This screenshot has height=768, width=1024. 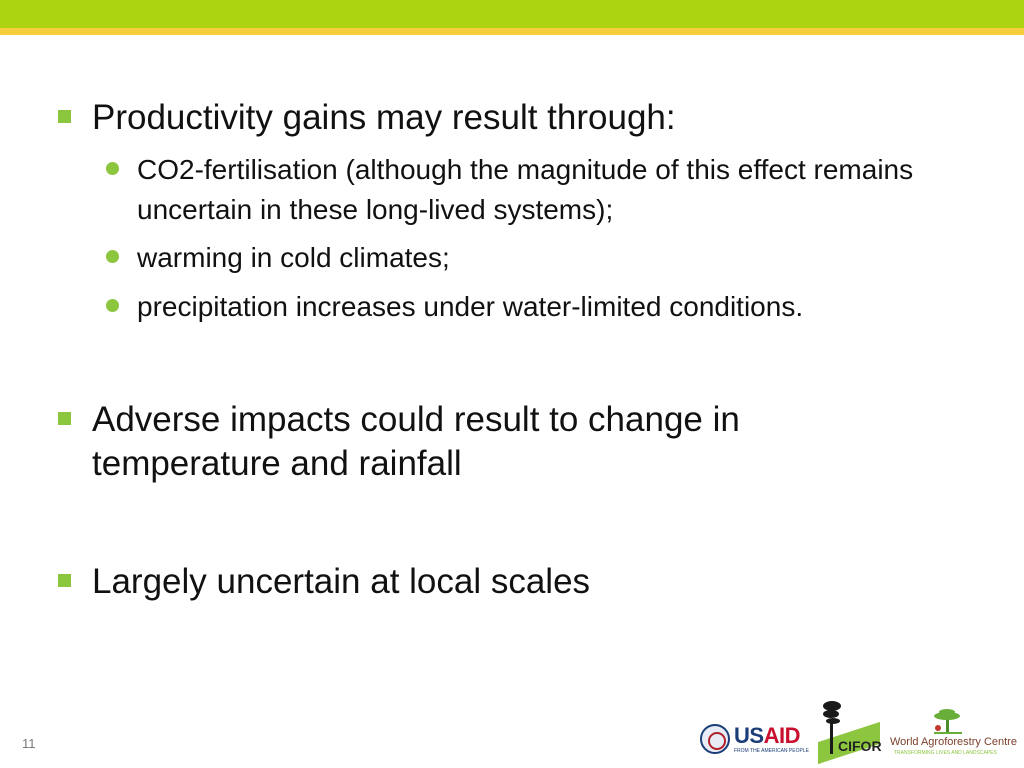 What do you see at coordinates (536, 258) in the screenshot?
I see `sub-bullet-warming: warming in cold climates;` at bounding box center [536, 258].